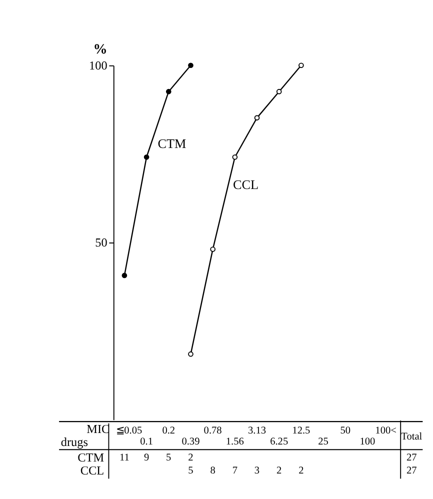 This screenshot has height=499, width=433. I want to click on x-tick-label: 6.25, so click(279, 442).